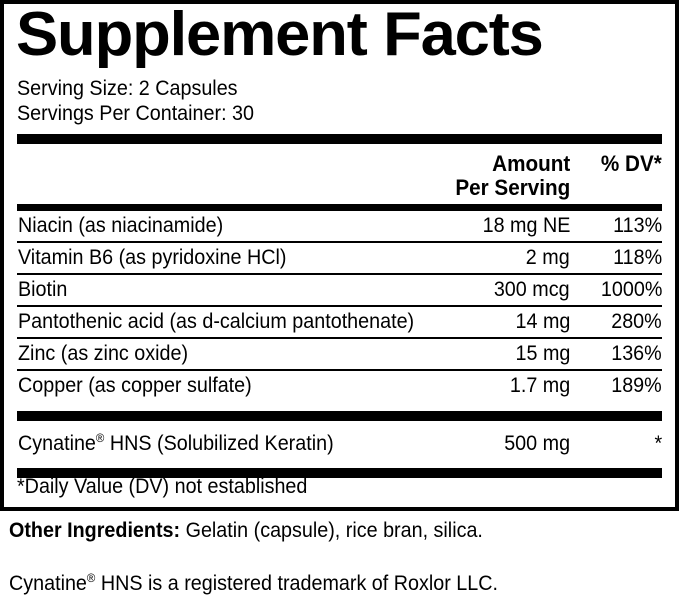 The image size is (679, 609). Describe the element at coordinates (339, 206) in the screenshot. I see `rule-below-header` at that location.